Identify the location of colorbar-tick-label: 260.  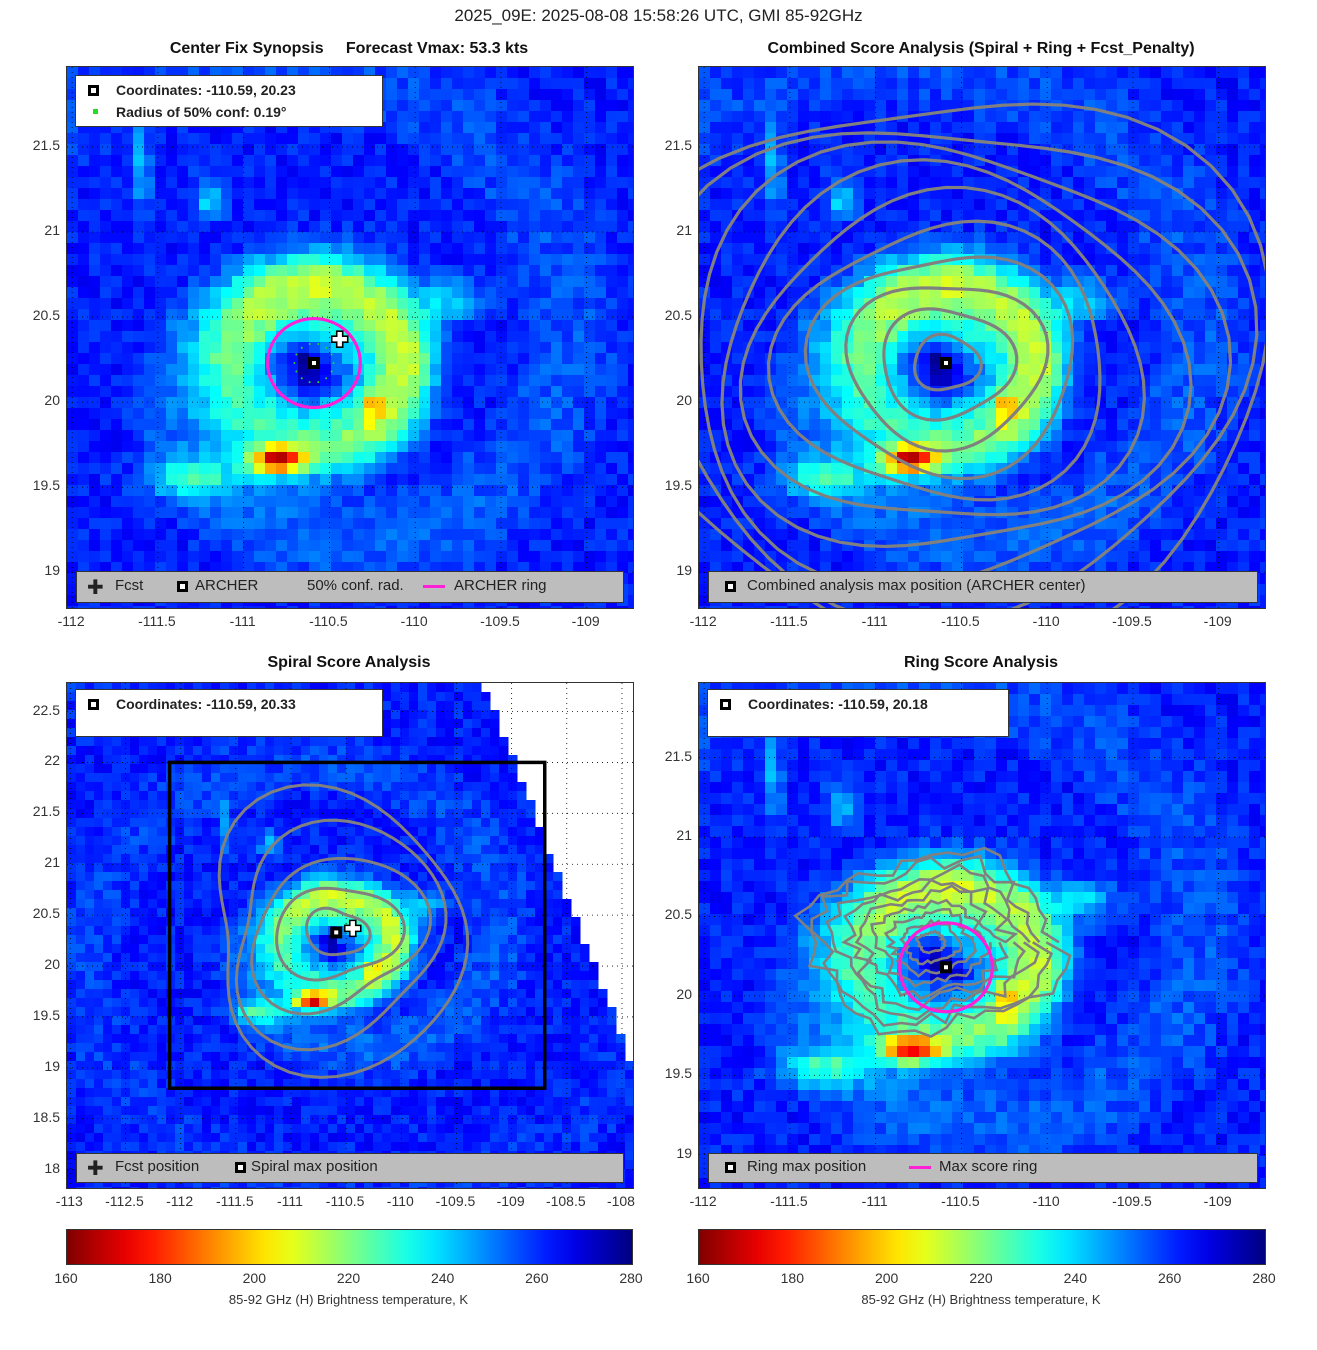
(1169, 1278).